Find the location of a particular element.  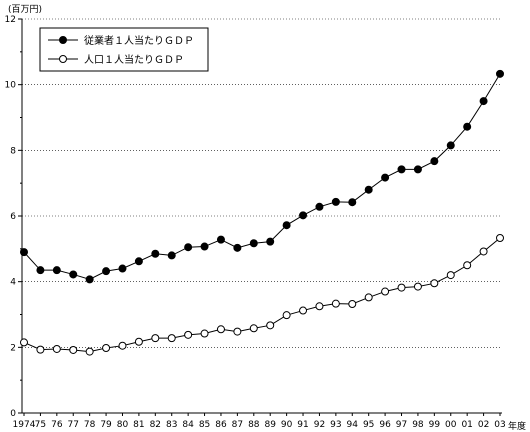

x-tick-label-82: 82 is located at coordinates (155, 425).